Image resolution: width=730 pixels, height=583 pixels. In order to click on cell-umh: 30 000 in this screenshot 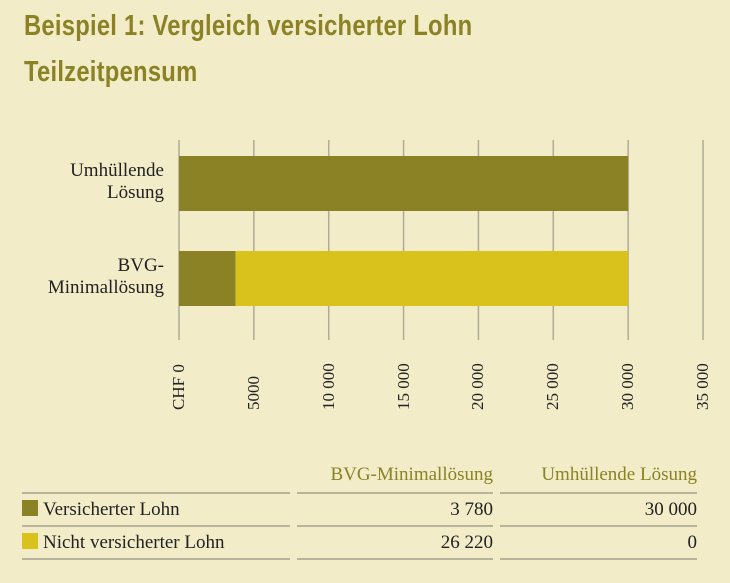, I will do `click(598, 510)`.